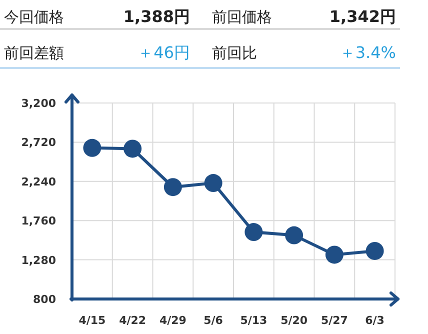 This screenshot has height=334, width=428. I want to click on text: 前回価格, so click(242, 17).